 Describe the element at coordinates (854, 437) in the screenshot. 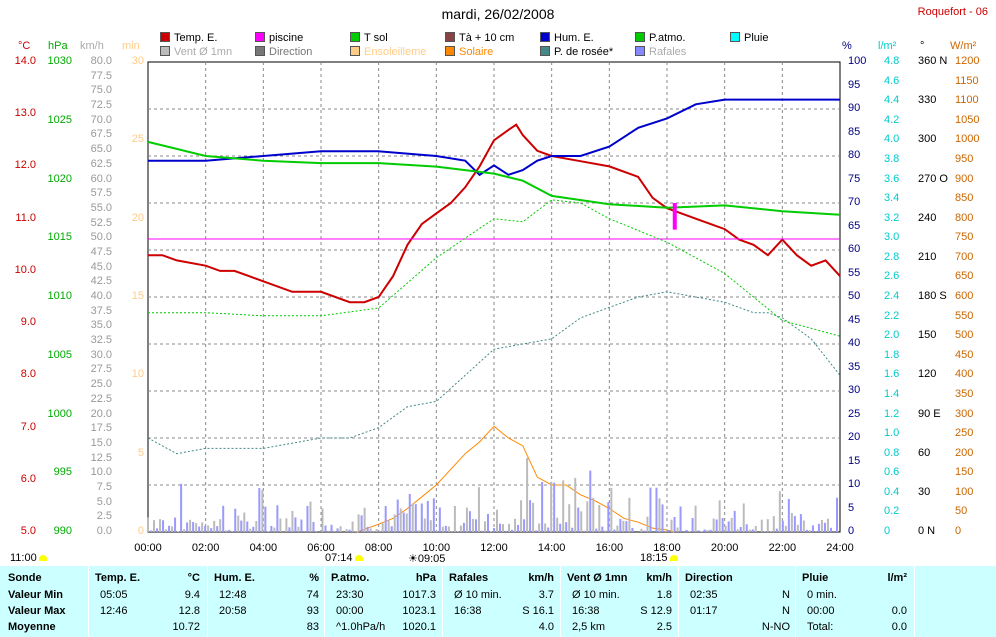

I see `tick-pct: 20` at that location.